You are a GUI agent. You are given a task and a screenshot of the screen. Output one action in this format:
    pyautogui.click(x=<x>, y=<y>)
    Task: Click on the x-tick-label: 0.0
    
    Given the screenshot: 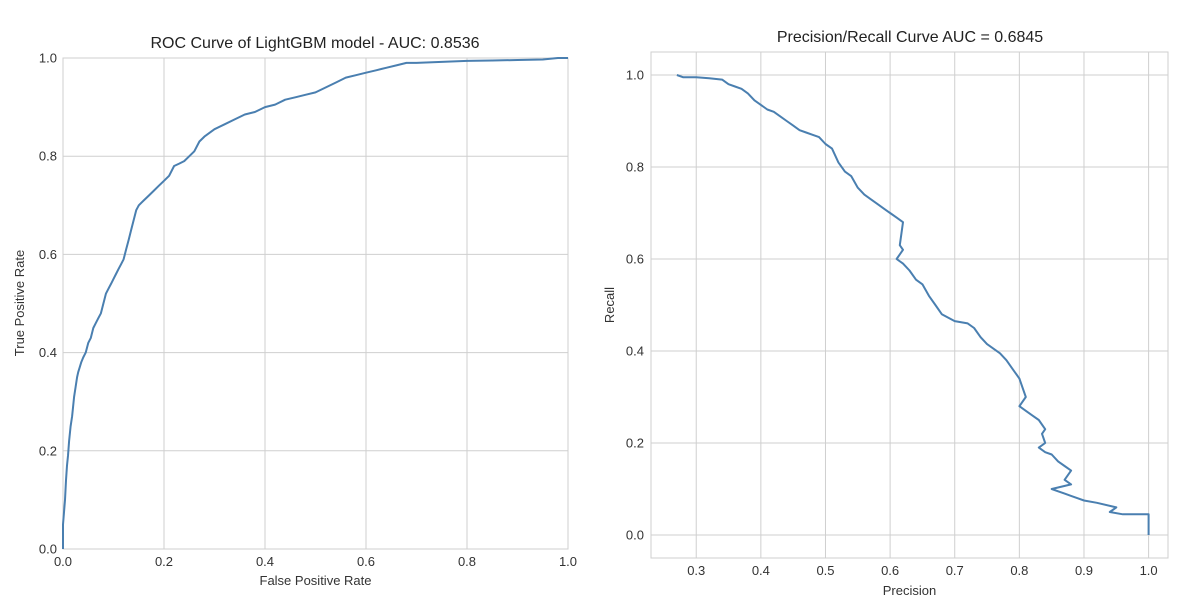 What is the action you would take?
    pyautogui.click(x=63, y=561)
    